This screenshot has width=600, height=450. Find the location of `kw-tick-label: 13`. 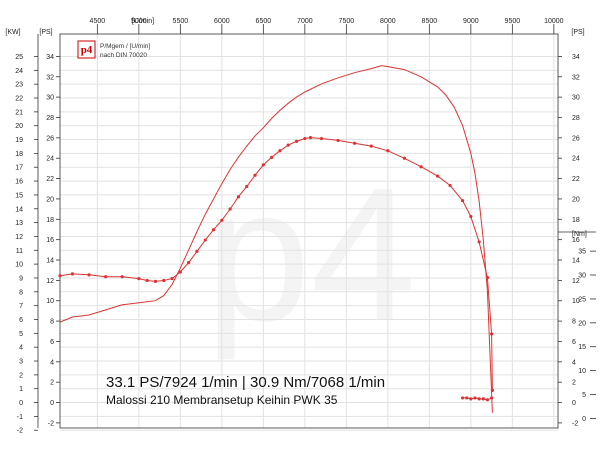

kw-tick-label: 13 is located at coordinates (19, 223).